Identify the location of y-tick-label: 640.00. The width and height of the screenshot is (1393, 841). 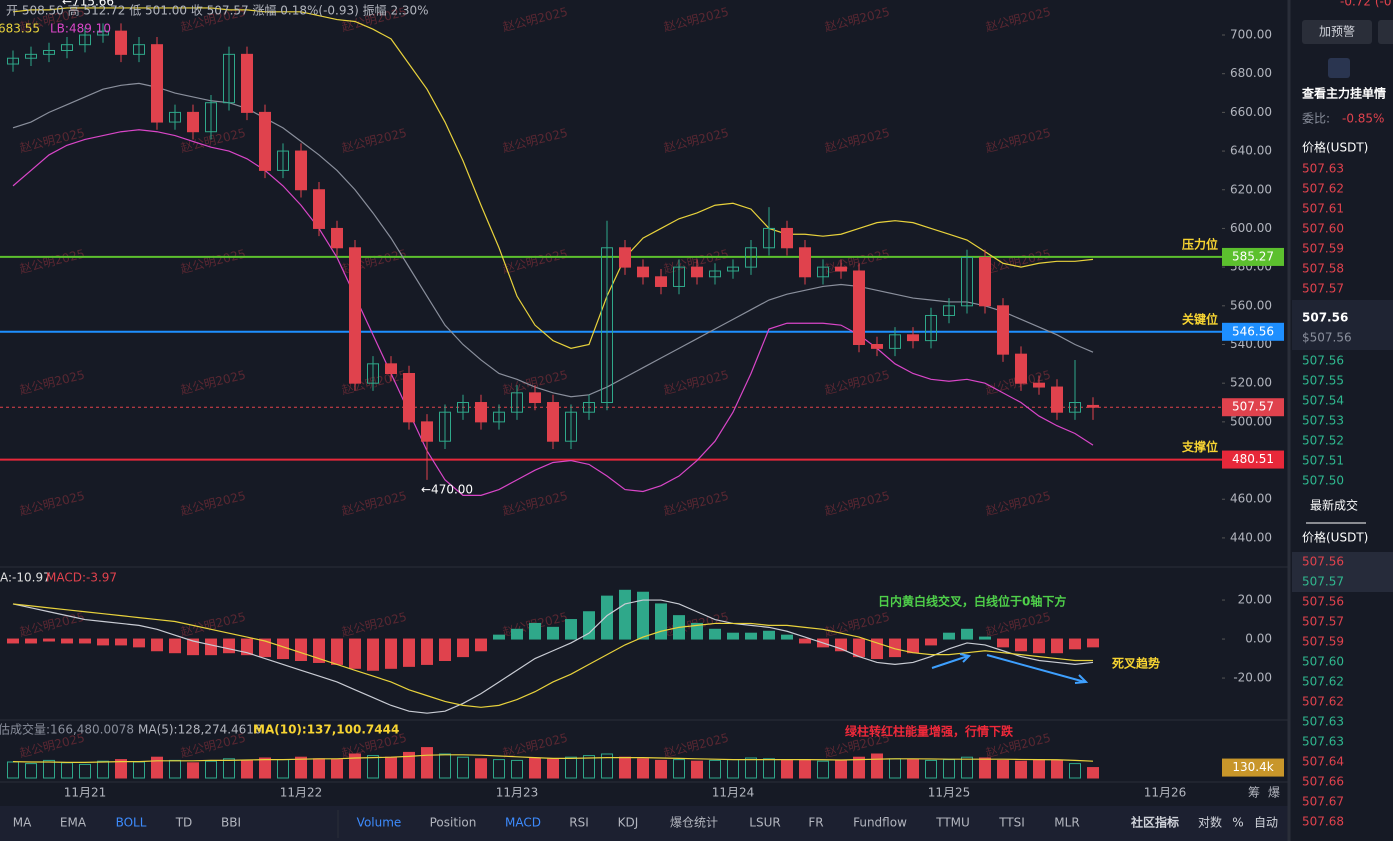
(1251, 151).